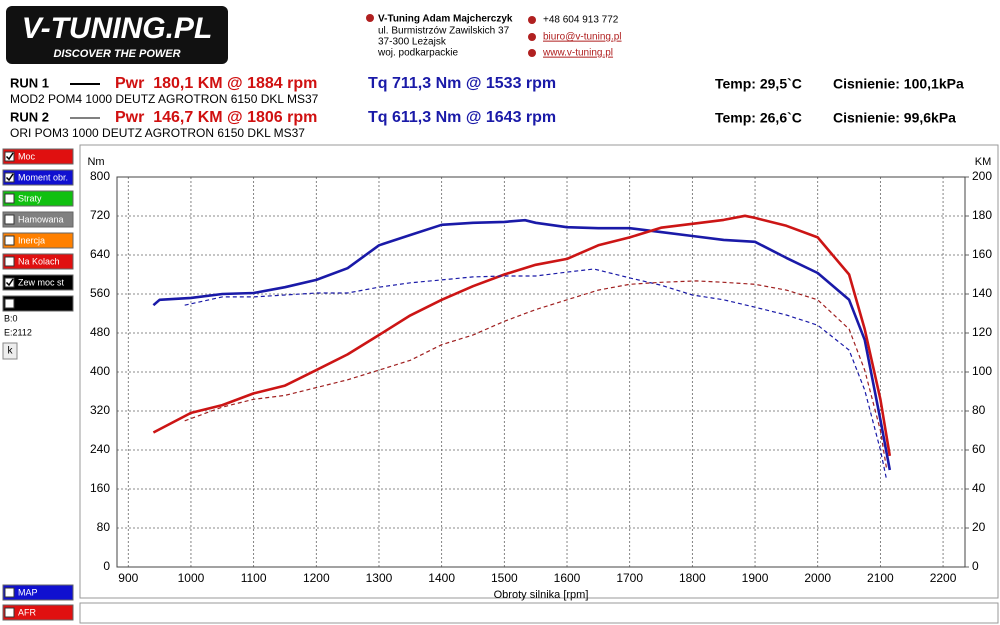  What do you see at coordinates (532, 53) in the screenshot?
I see `web-icon` at bounding box center [532, 53].